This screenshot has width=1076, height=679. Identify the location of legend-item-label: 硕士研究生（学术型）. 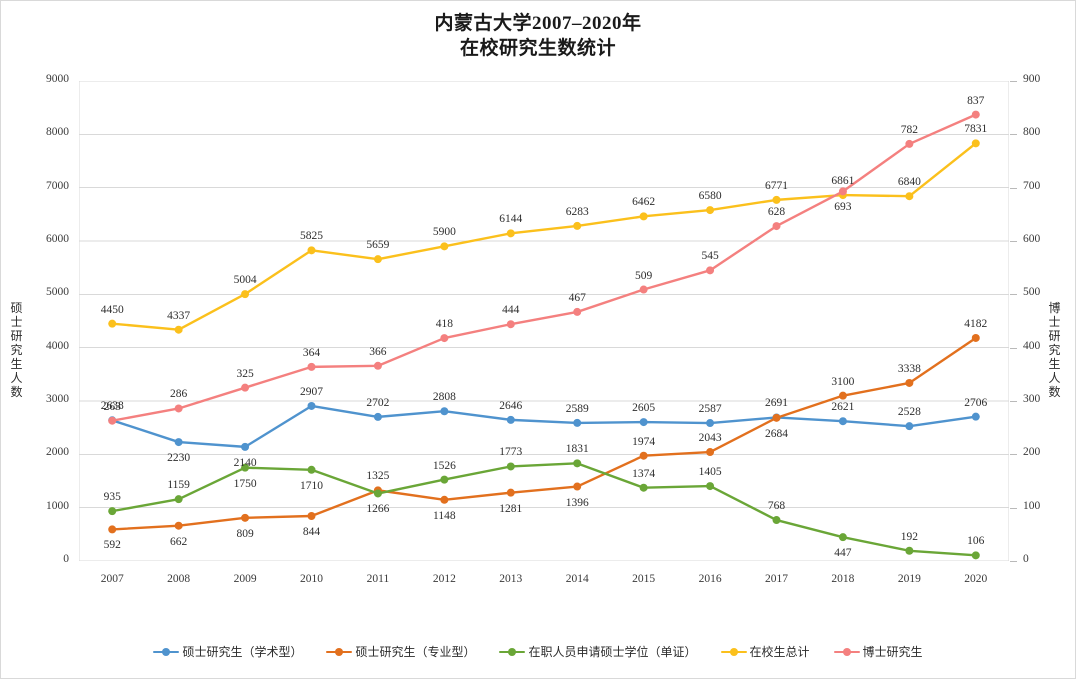
(242, 652).